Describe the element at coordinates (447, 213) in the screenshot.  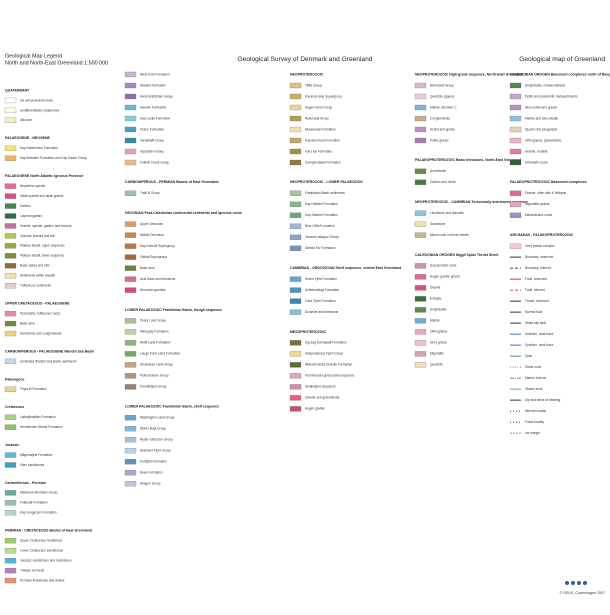
I see `unit-label: Limestone and dolomite` at that location.